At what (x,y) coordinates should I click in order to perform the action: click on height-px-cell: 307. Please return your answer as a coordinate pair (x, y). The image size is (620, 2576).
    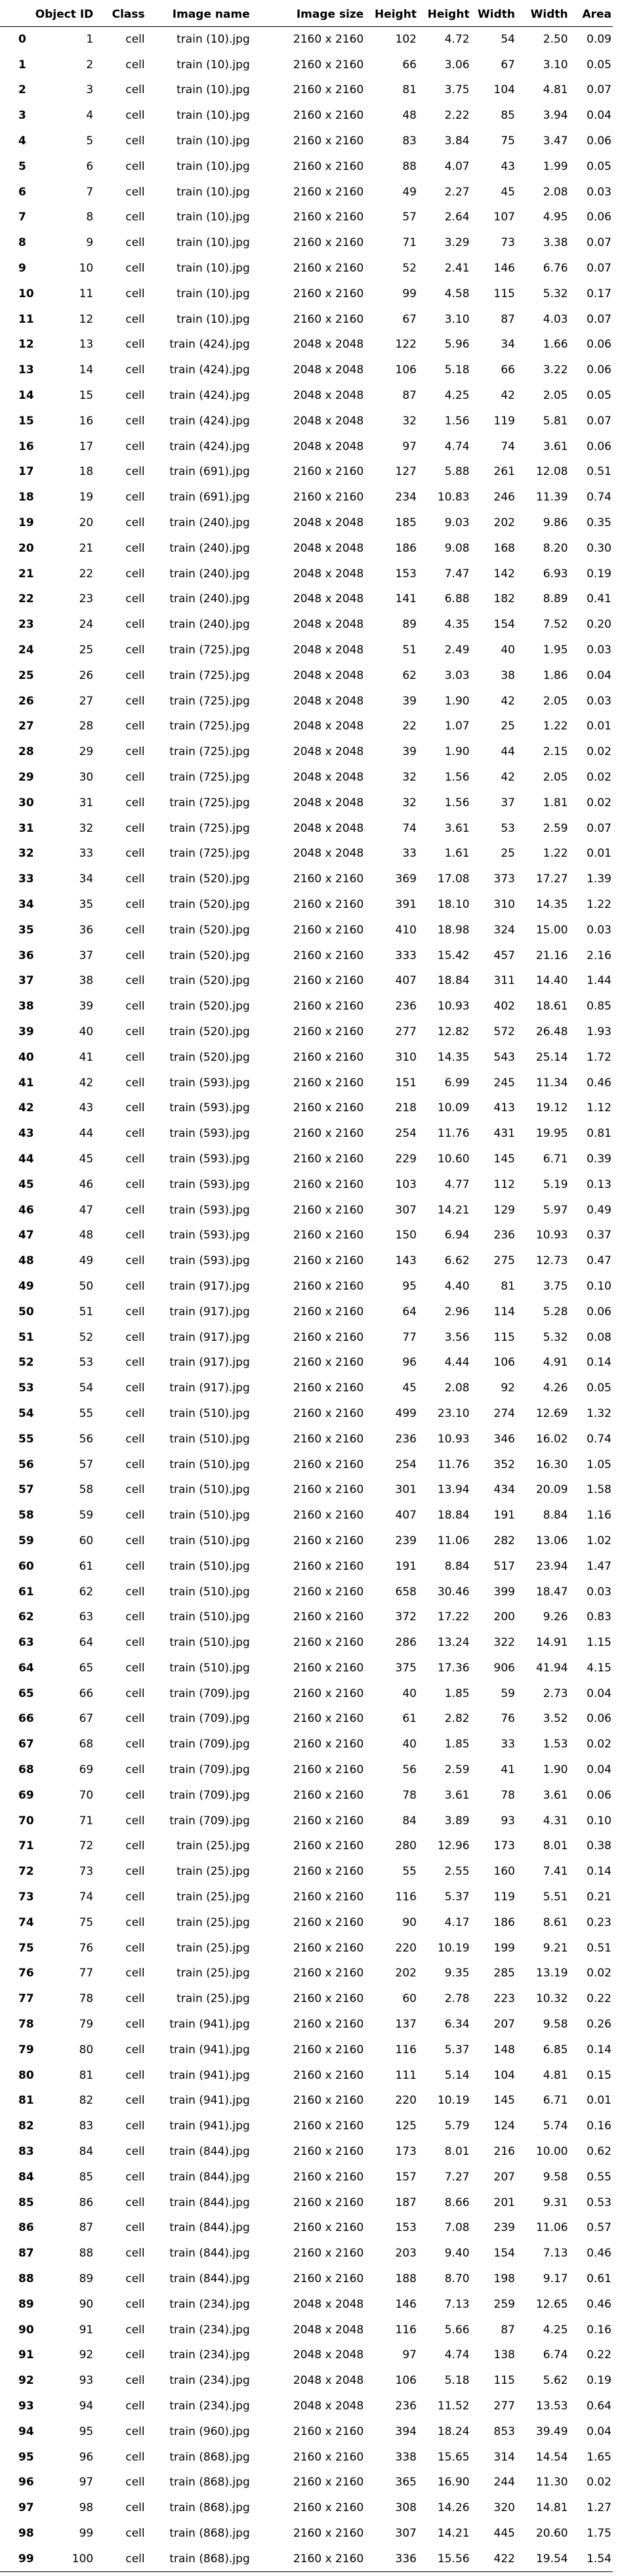
    Looking at the image, I should click on (390, 1210).